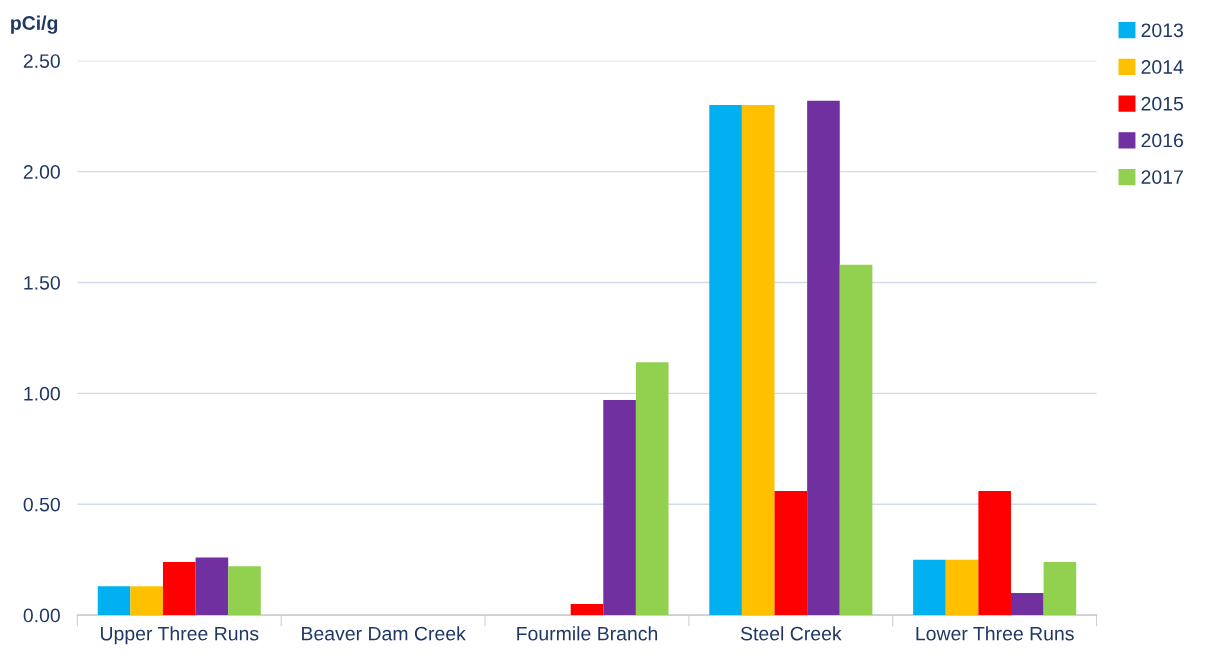  What do you see at coordinates (1162, 177) in the screenshot?
I see `legend-label: 2017` at bounding box center [1162, 177].